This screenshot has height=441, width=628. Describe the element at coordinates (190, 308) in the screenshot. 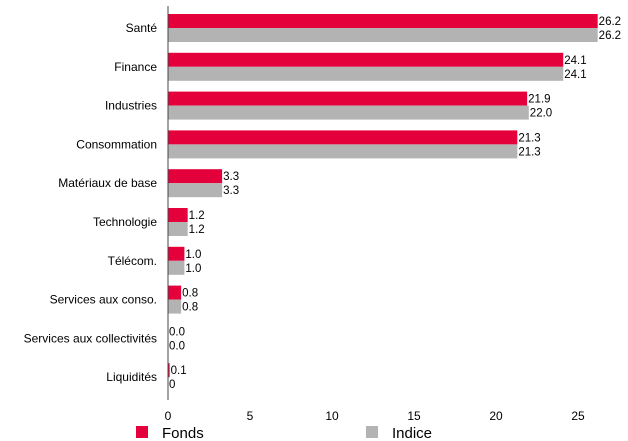

I see `value-label-indice-services-aux-conso: 0.8` at that location.